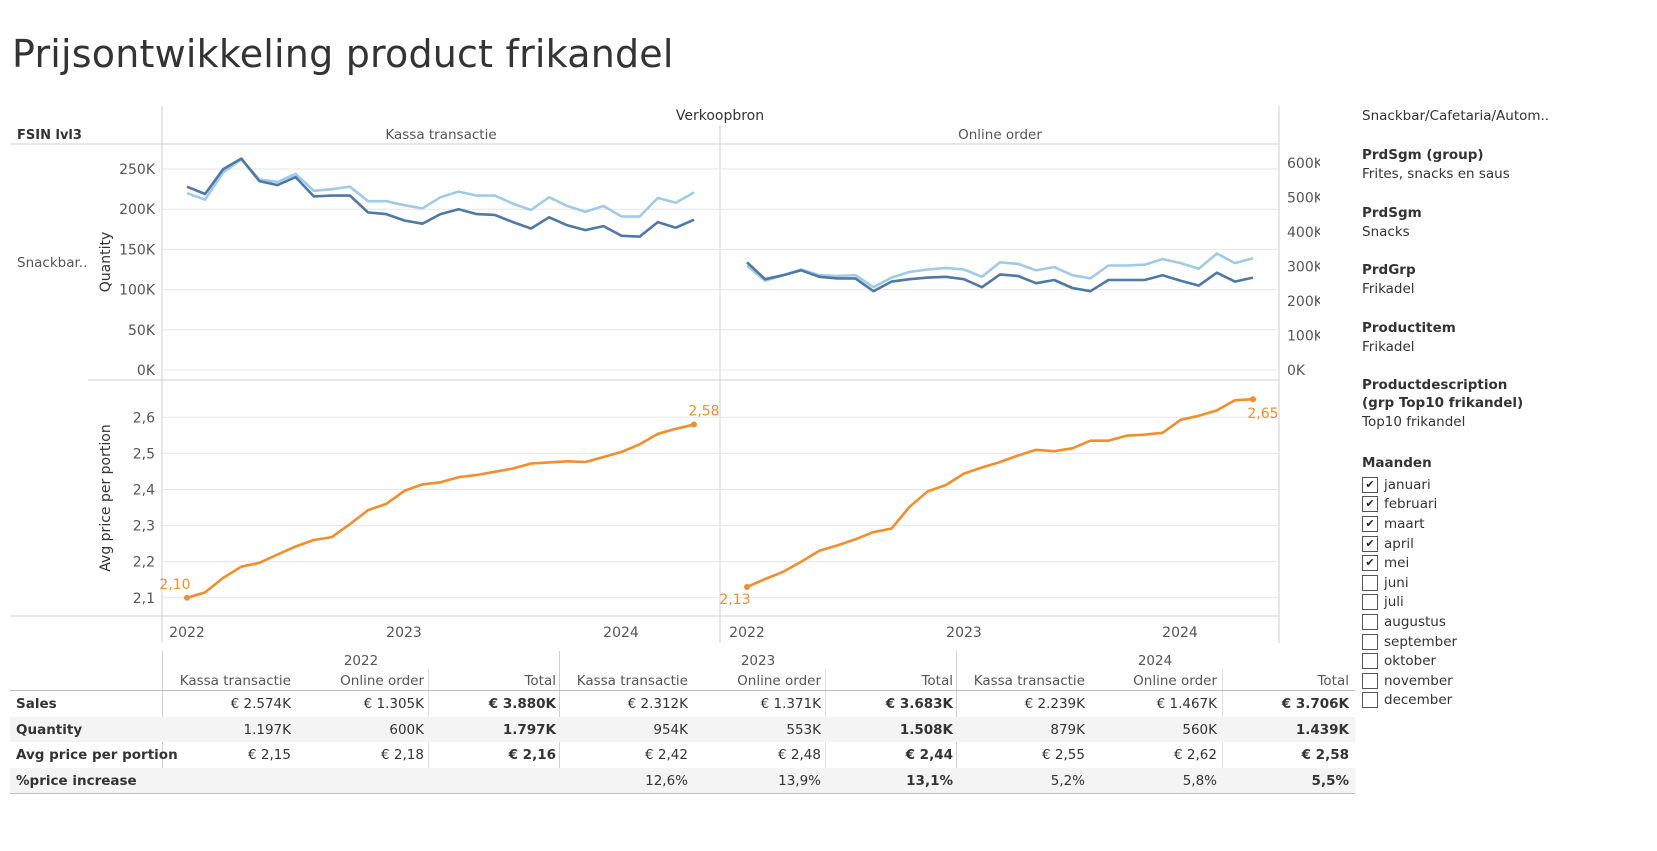 This screenshot has width=1657, height=851. Describe the element at coordinates (174, 585) in the screenshot. I see `series-price-kassa-first-label: 2,10` at that location.